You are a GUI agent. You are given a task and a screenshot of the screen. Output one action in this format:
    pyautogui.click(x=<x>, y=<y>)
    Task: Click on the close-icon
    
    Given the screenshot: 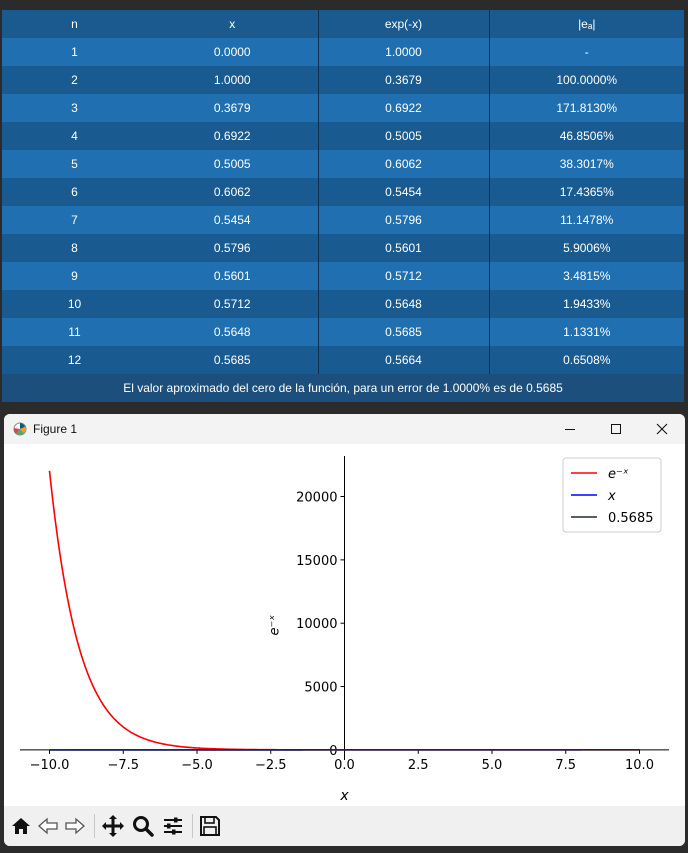 What is the action you would take?
    pyautogui.click(x=662, y=429)
    